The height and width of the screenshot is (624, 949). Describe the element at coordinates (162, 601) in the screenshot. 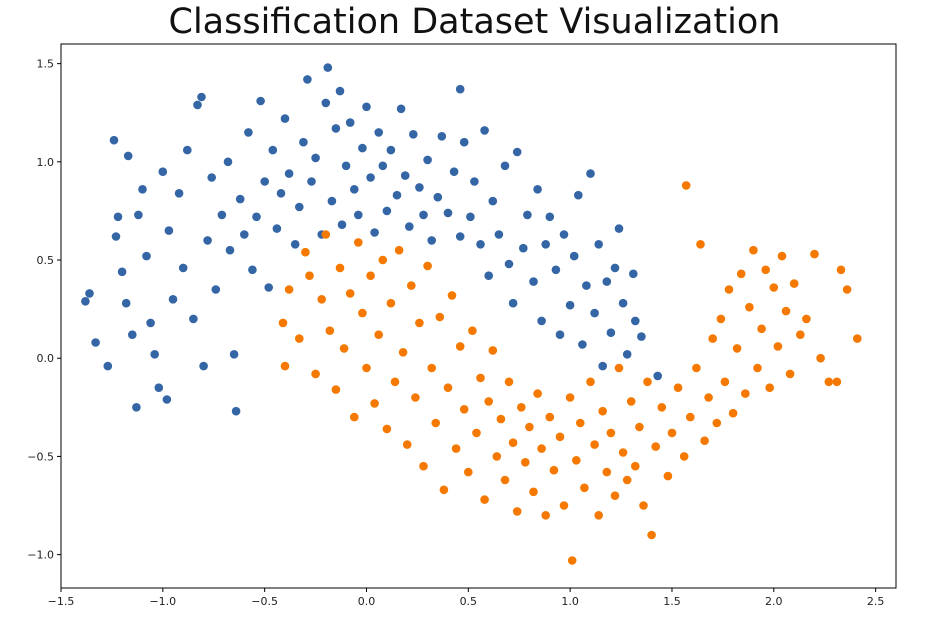

I see `x-tick-label: −1.0` at that location.